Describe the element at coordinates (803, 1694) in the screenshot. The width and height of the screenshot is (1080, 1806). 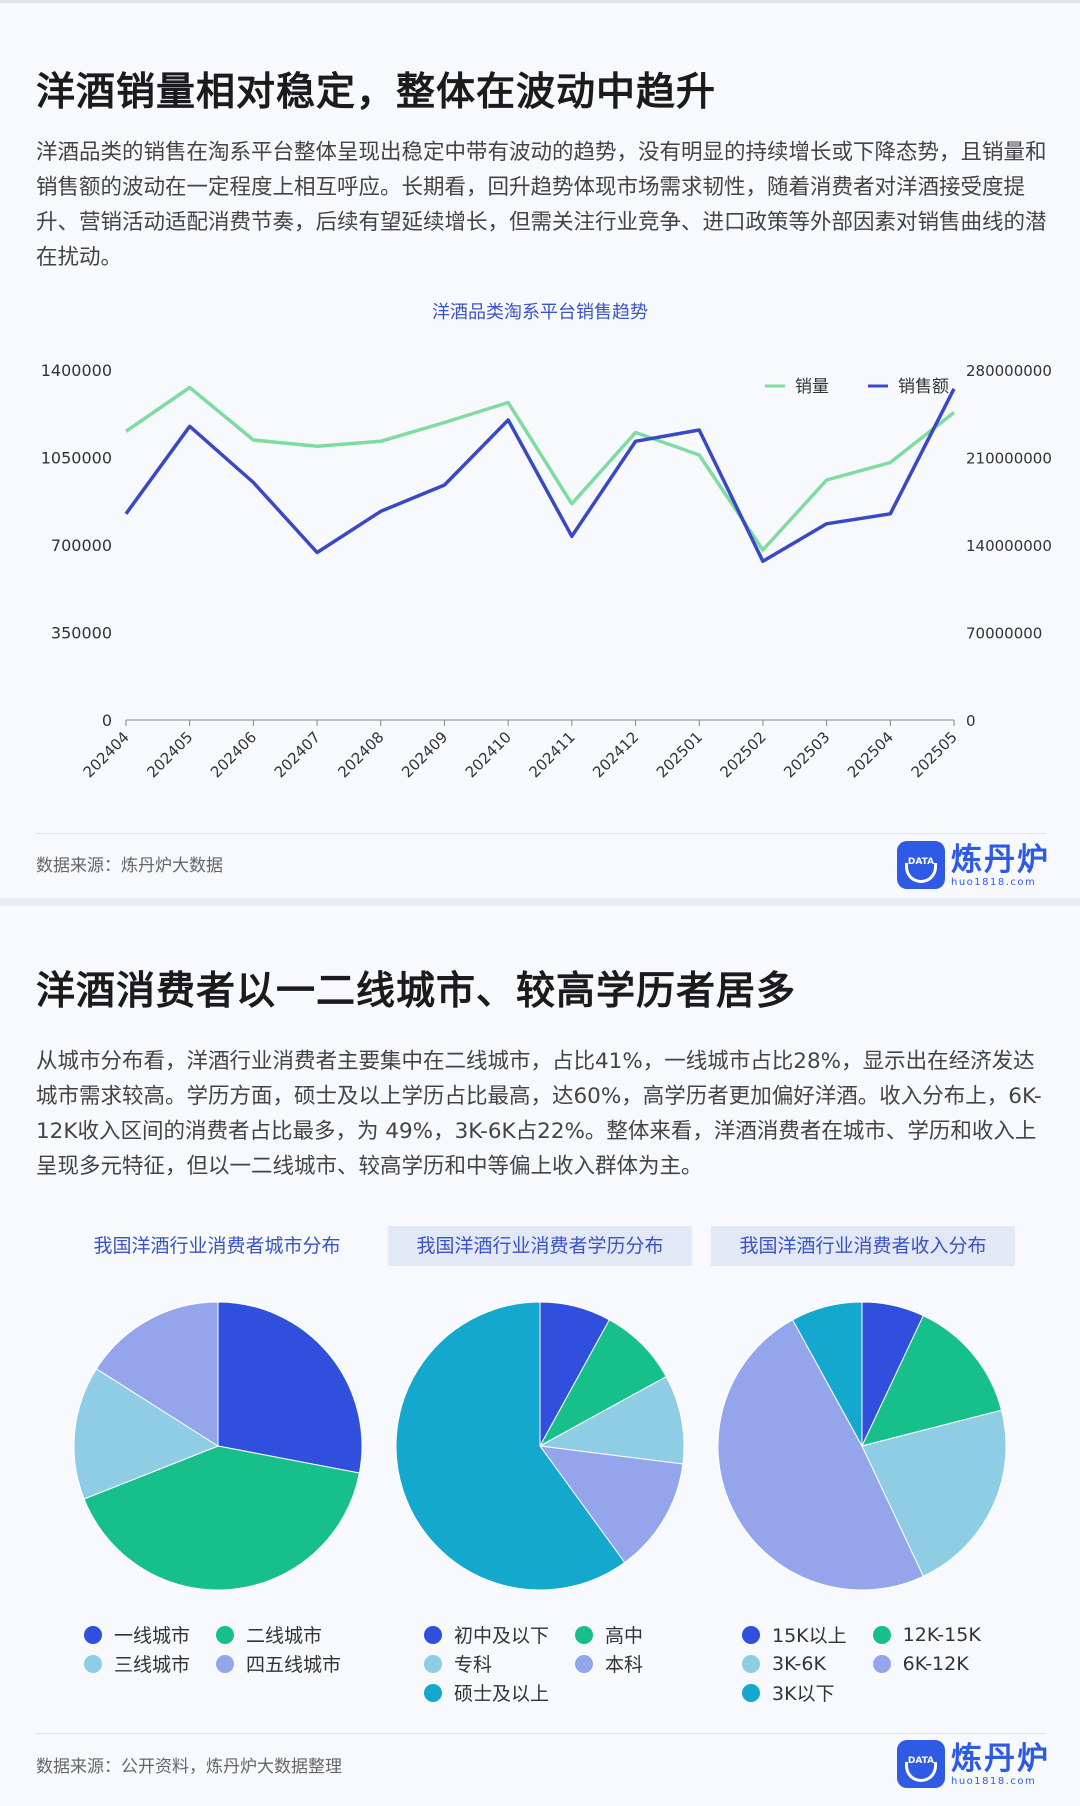
I see `legend-label: 3K以下` at that location.